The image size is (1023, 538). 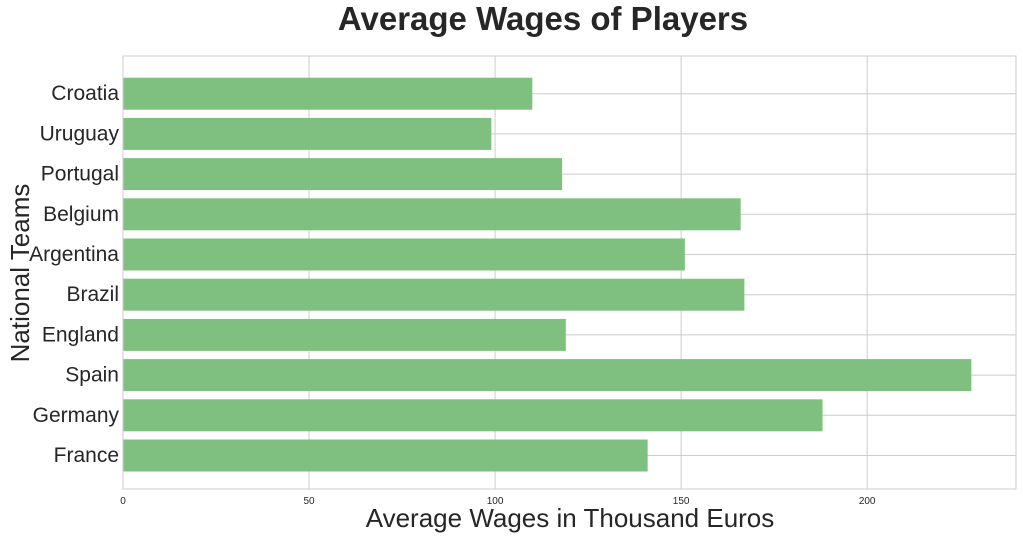 What do you see at coordinates (867, 501) in the screenshot?
I see `x-tick-label: 200` at bounding box center [867, 501].